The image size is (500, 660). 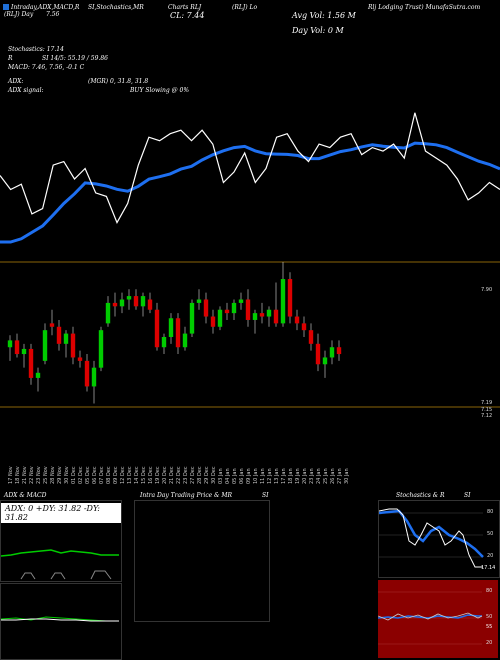 What do you see at coordinates (333, 476) in the screenshot?
I see `date-label: 26 Jan` at bounding box center [333, 476].